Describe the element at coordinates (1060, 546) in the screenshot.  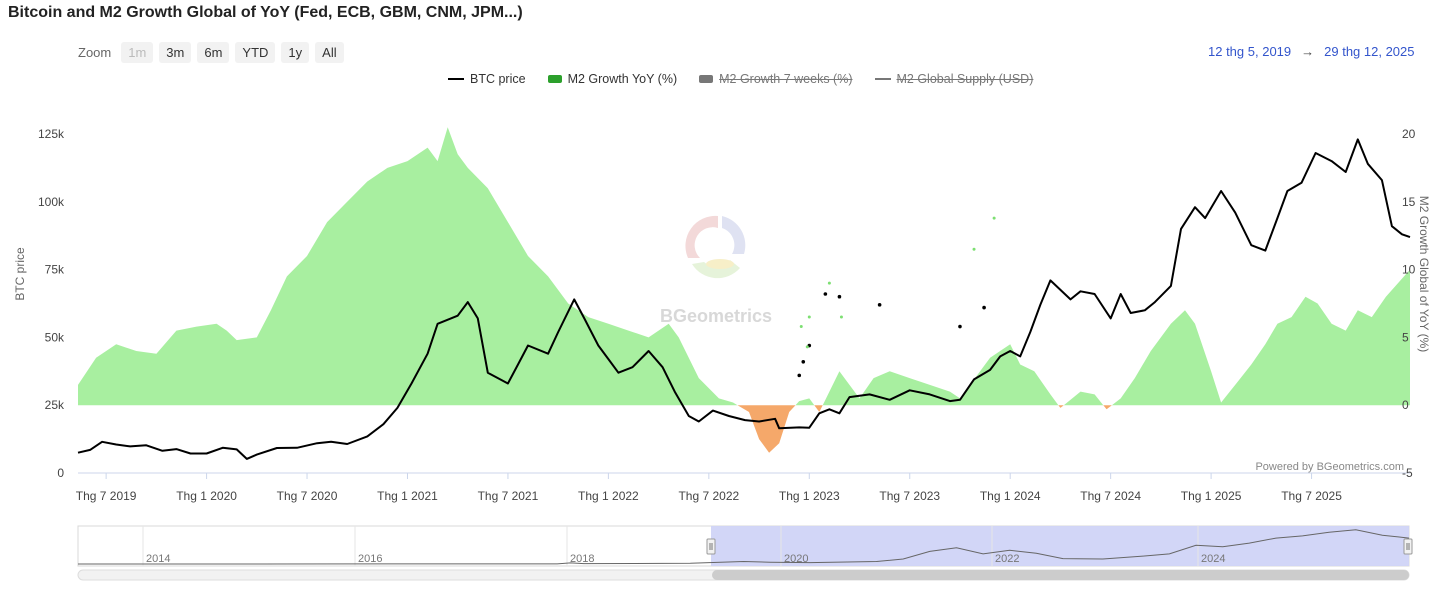
I see `navigator-selection` at that location.